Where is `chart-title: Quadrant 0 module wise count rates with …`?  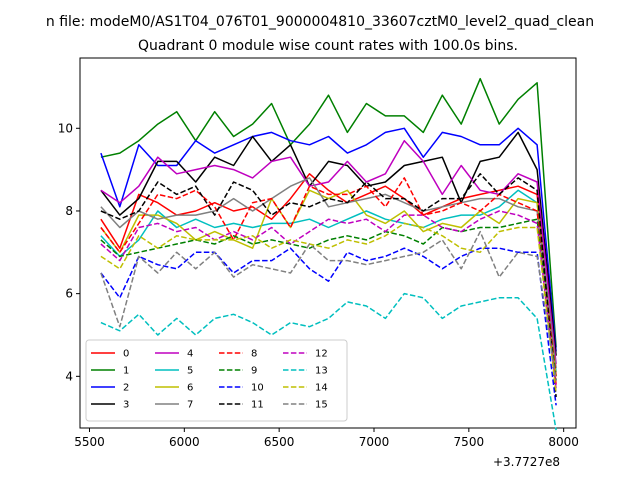
chart-title: Quadrant 0 module wise count rates with … is located at coordinates (328, 46).